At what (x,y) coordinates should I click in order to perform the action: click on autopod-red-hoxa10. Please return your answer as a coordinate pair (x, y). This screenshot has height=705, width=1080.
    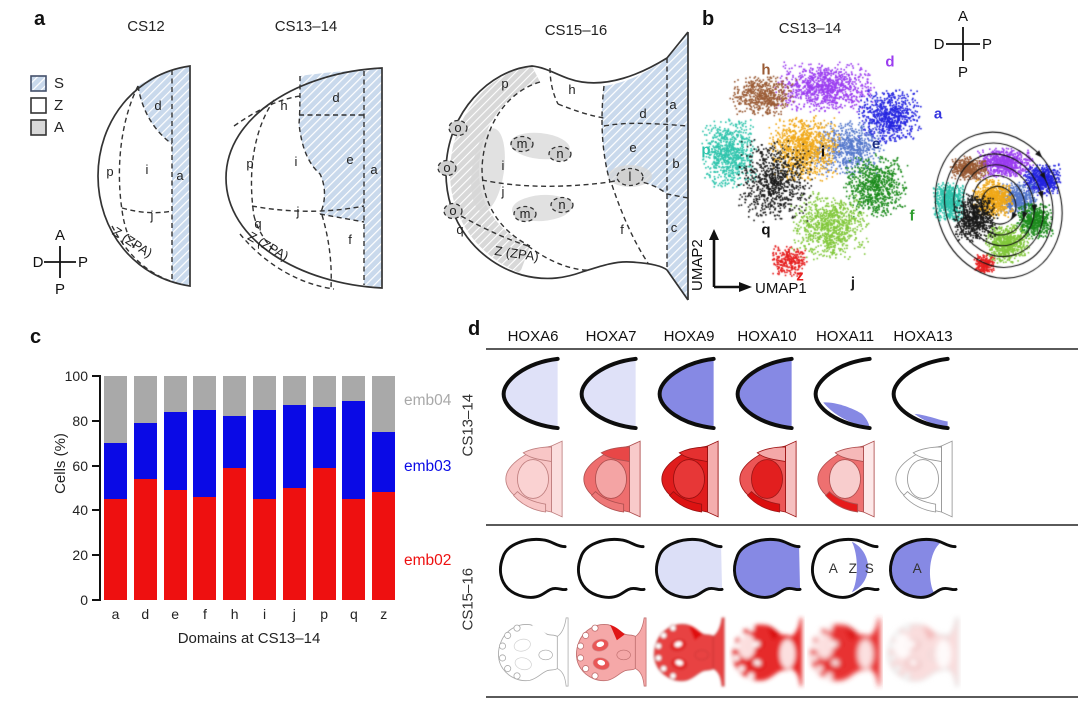
    Looking at the image, I should click on (767, 652).